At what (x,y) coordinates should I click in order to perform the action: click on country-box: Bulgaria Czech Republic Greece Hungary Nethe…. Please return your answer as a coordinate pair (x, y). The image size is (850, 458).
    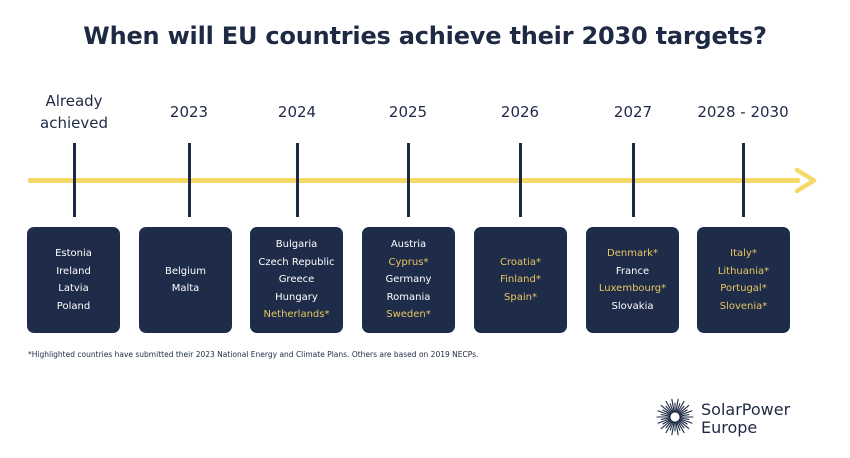
    Looking at the image, I should click on (296, 280).